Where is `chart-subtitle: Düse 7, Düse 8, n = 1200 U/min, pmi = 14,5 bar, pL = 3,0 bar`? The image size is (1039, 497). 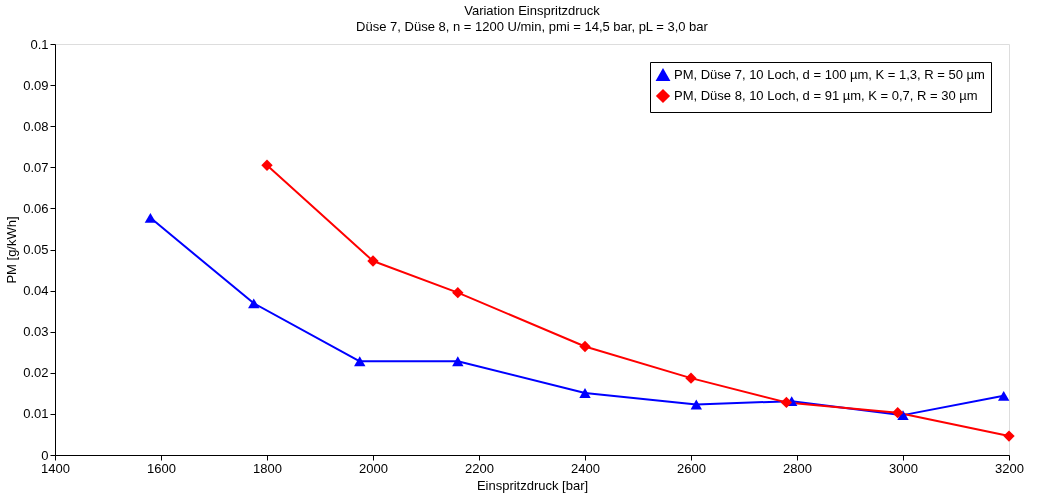
chart-subtitle: Düse 7, Düse 8, n = 1200 U/min, pmi = 14,5 bar, pL = 3,0 bar is located at coordinates (532, 26).